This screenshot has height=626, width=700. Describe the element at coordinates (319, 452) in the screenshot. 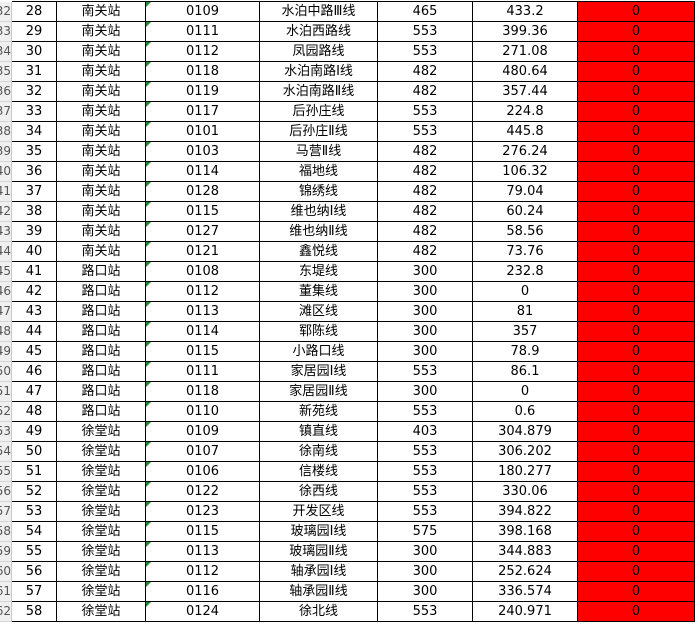

I see `line-name-cell: 徐南线` at that location.